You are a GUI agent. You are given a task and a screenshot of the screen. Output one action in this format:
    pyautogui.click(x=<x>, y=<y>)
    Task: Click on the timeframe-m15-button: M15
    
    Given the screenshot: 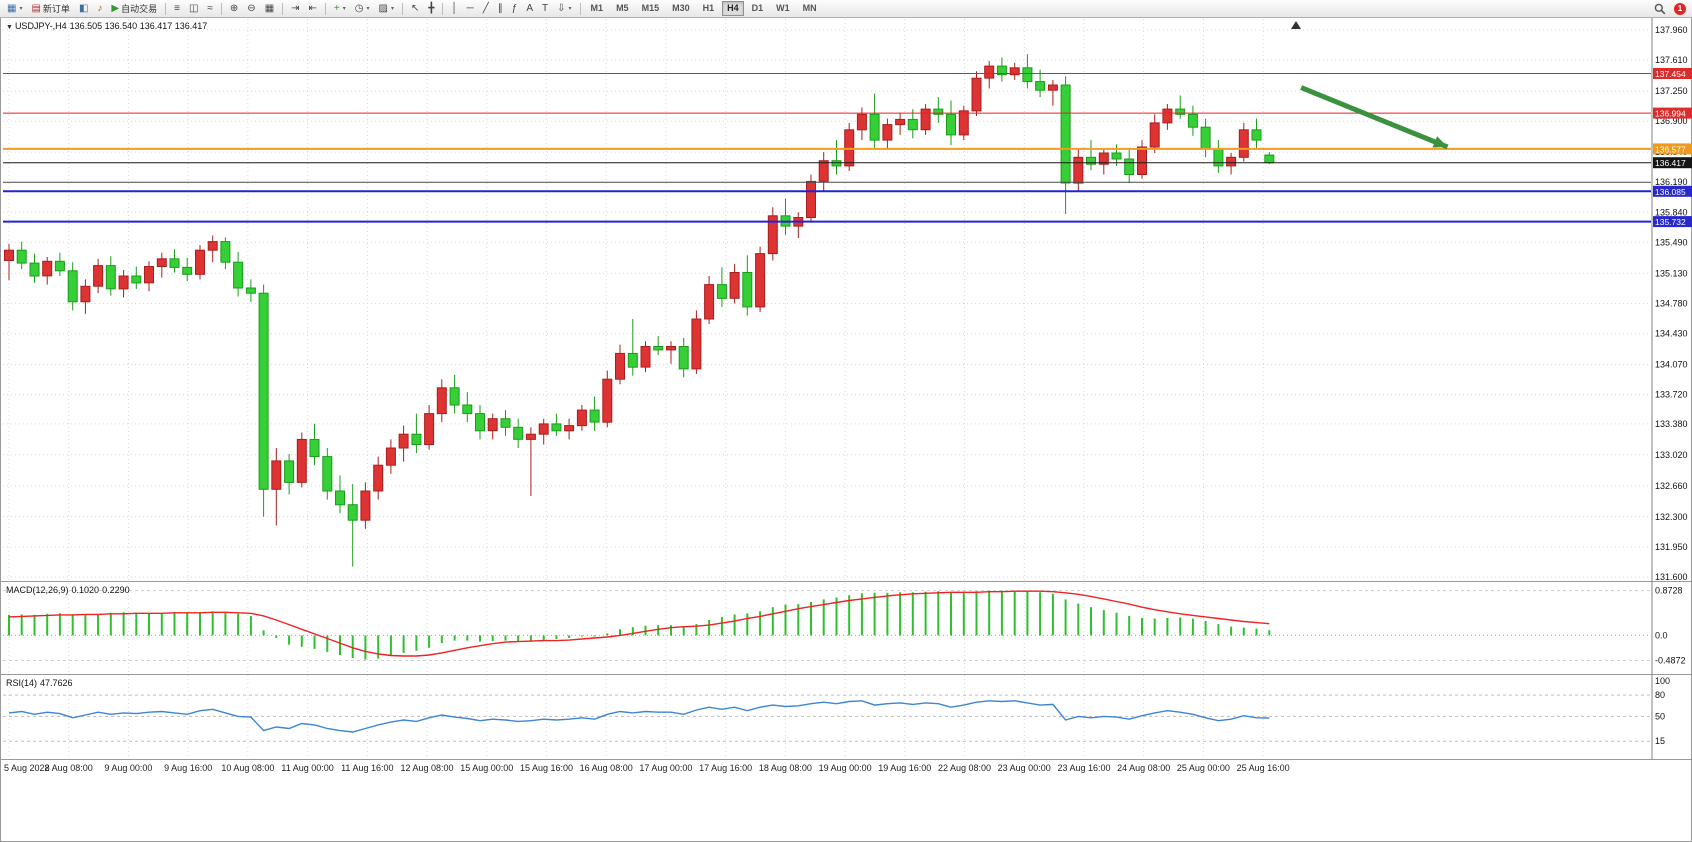 What is the action you would take?
    pyautogui.click(x=650, y=8)
    